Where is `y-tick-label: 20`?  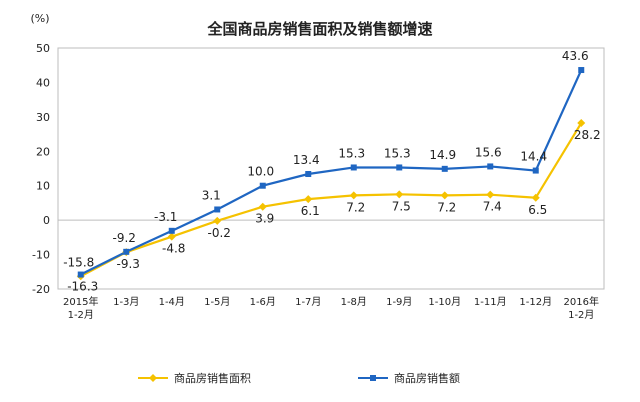
y-tick-label: 20 is located at coordinates (43, 151).